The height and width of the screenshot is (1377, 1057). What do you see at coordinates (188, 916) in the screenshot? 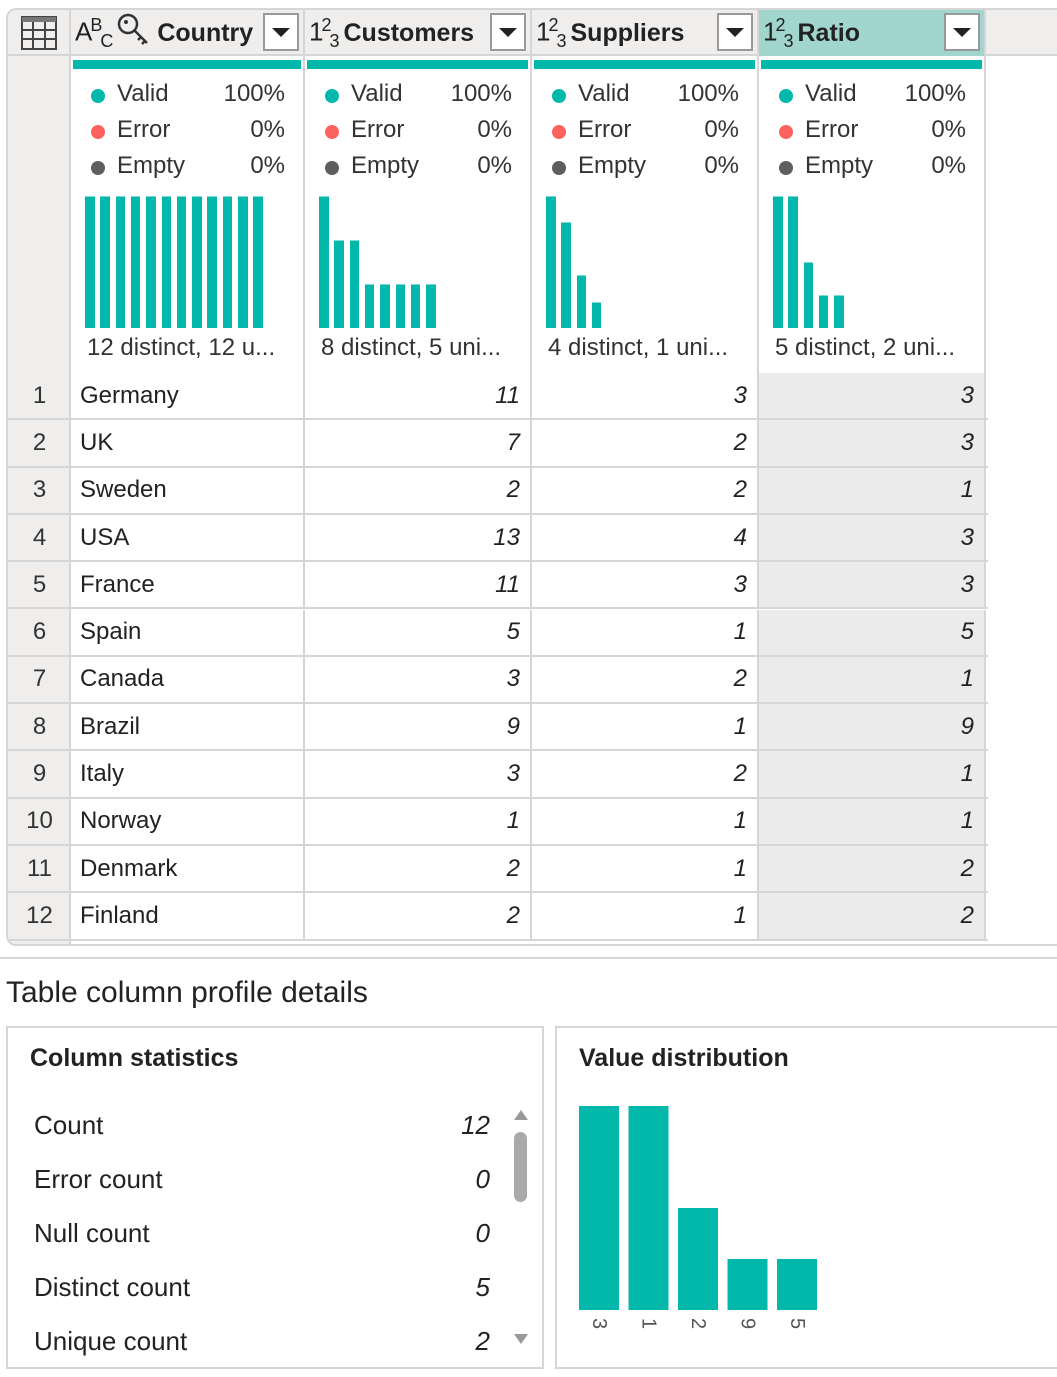
I see `cell-country: Finland` at bounding box center [188, 916].